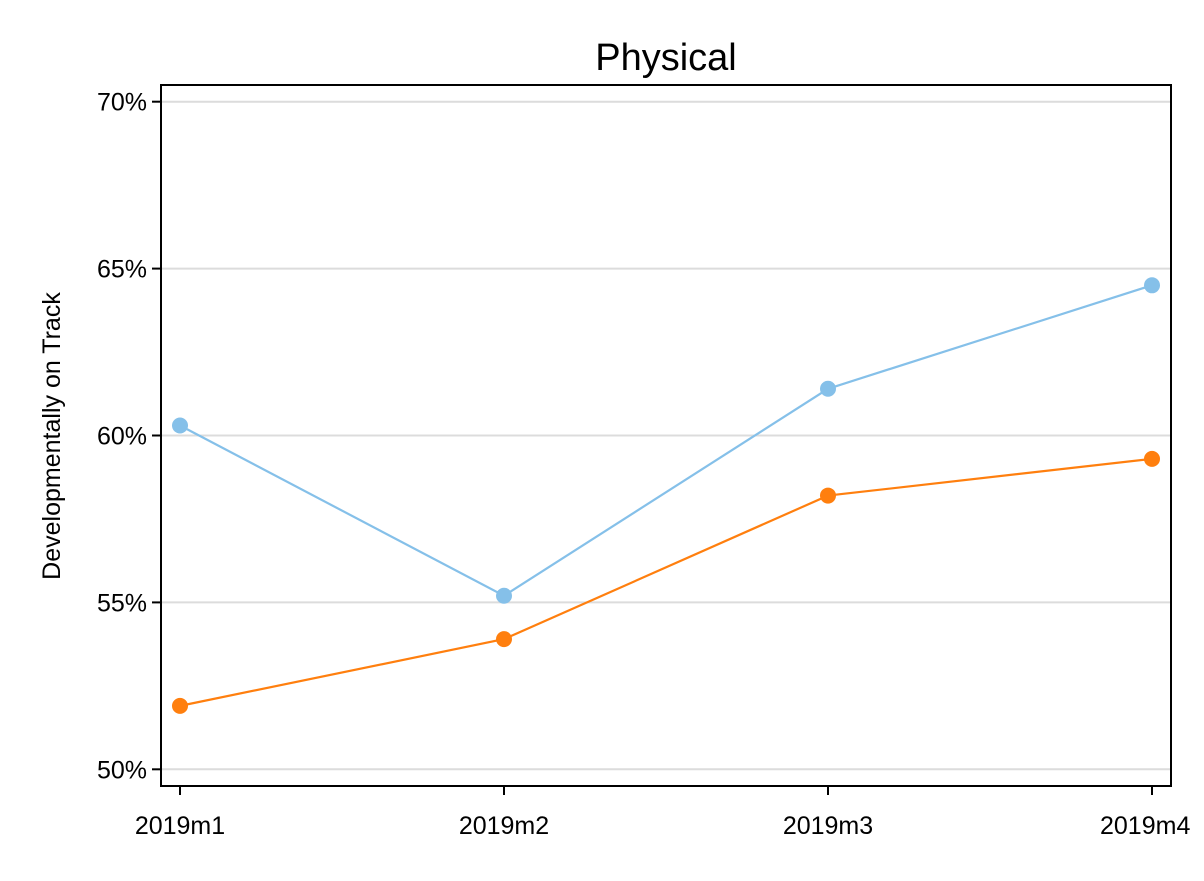 The image size is (1204, 881). I want to click on y-tick-label-2: 60%, so click(122, 437).